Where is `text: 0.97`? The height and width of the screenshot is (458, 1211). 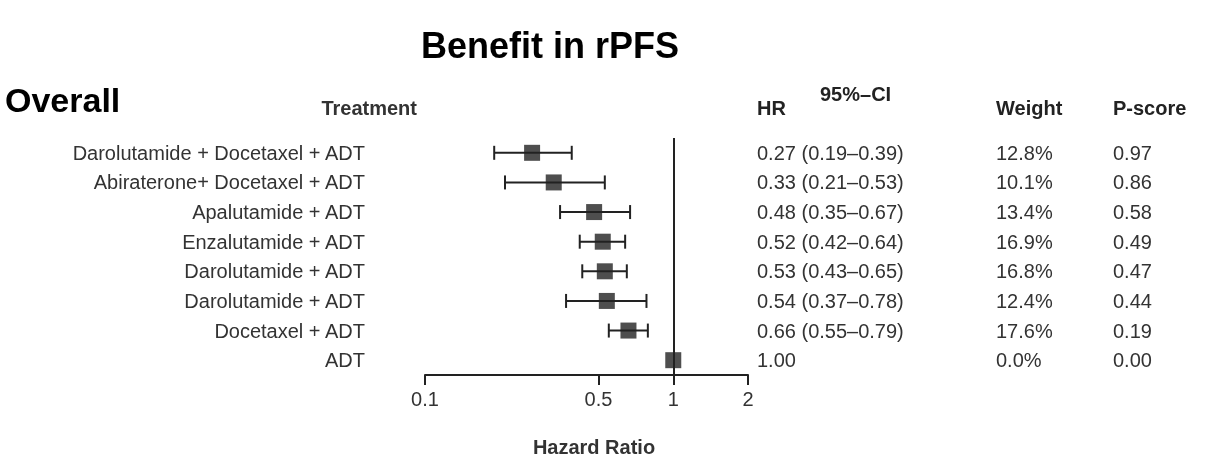
text: 0.97 is located at coordinates (1132, 152).